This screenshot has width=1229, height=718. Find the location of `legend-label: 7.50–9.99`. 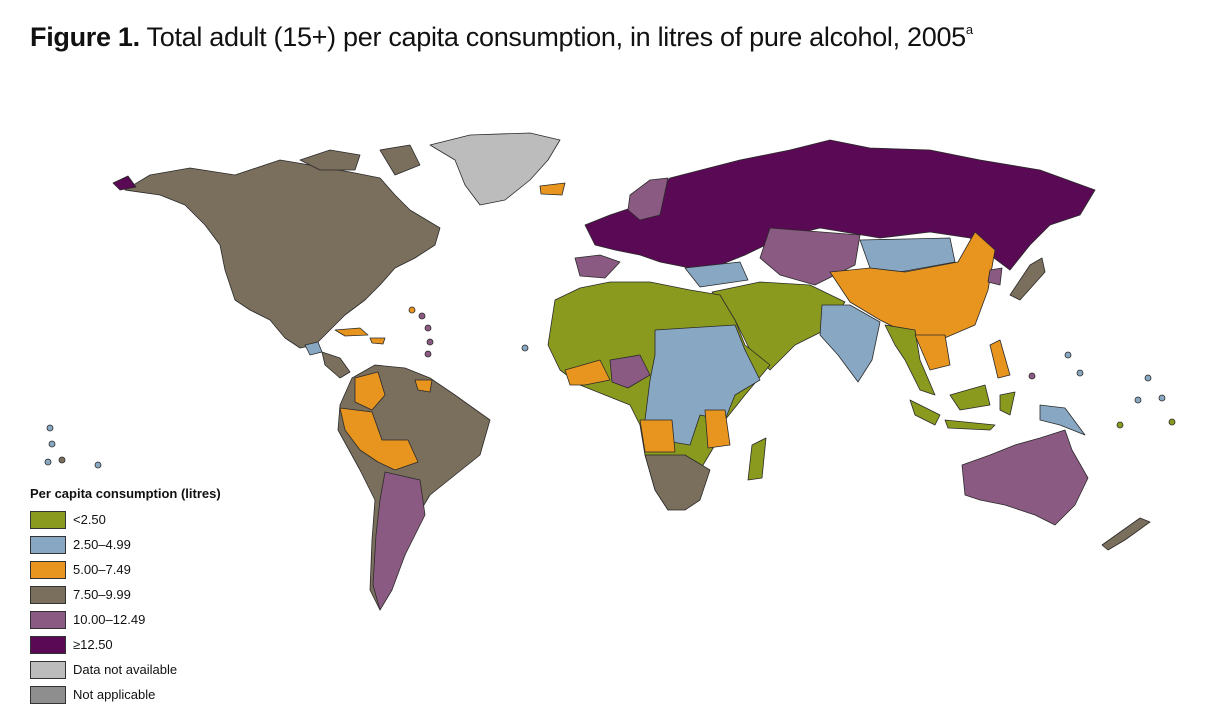

legend-label: 7.50–9.99 is located at coordinates (102, 594).